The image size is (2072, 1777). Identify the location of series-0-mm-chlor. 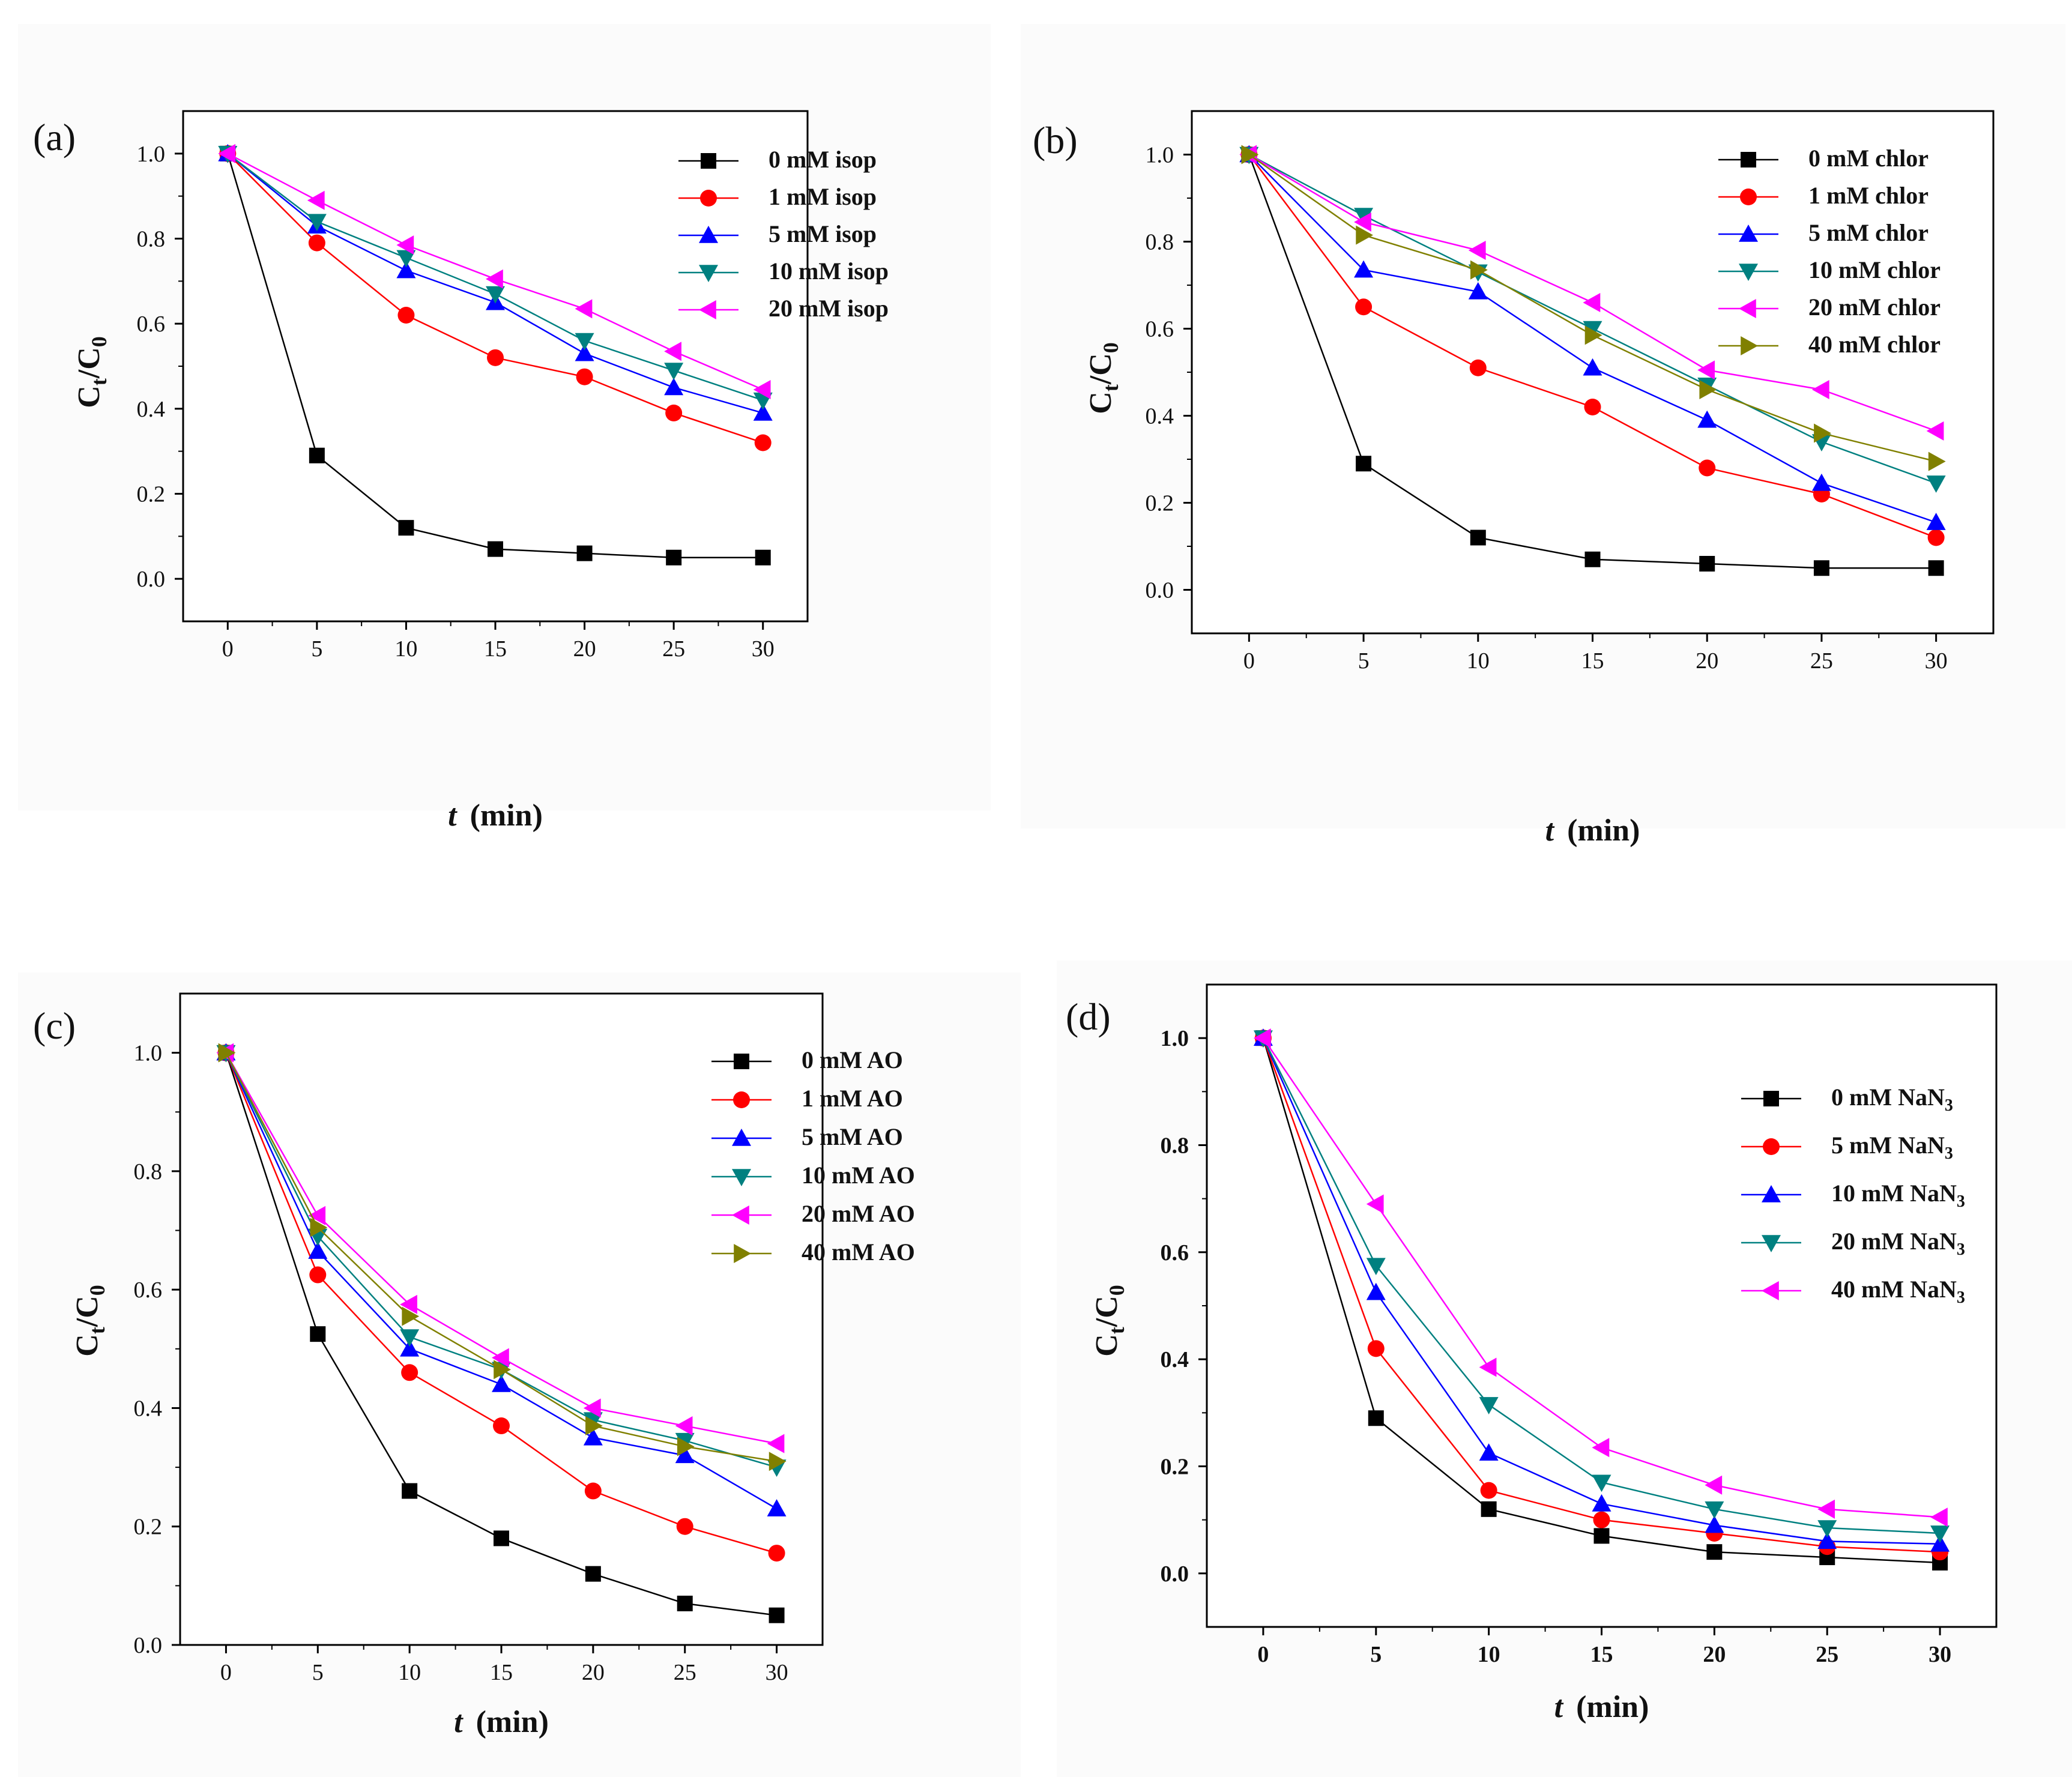
(1592, 361).